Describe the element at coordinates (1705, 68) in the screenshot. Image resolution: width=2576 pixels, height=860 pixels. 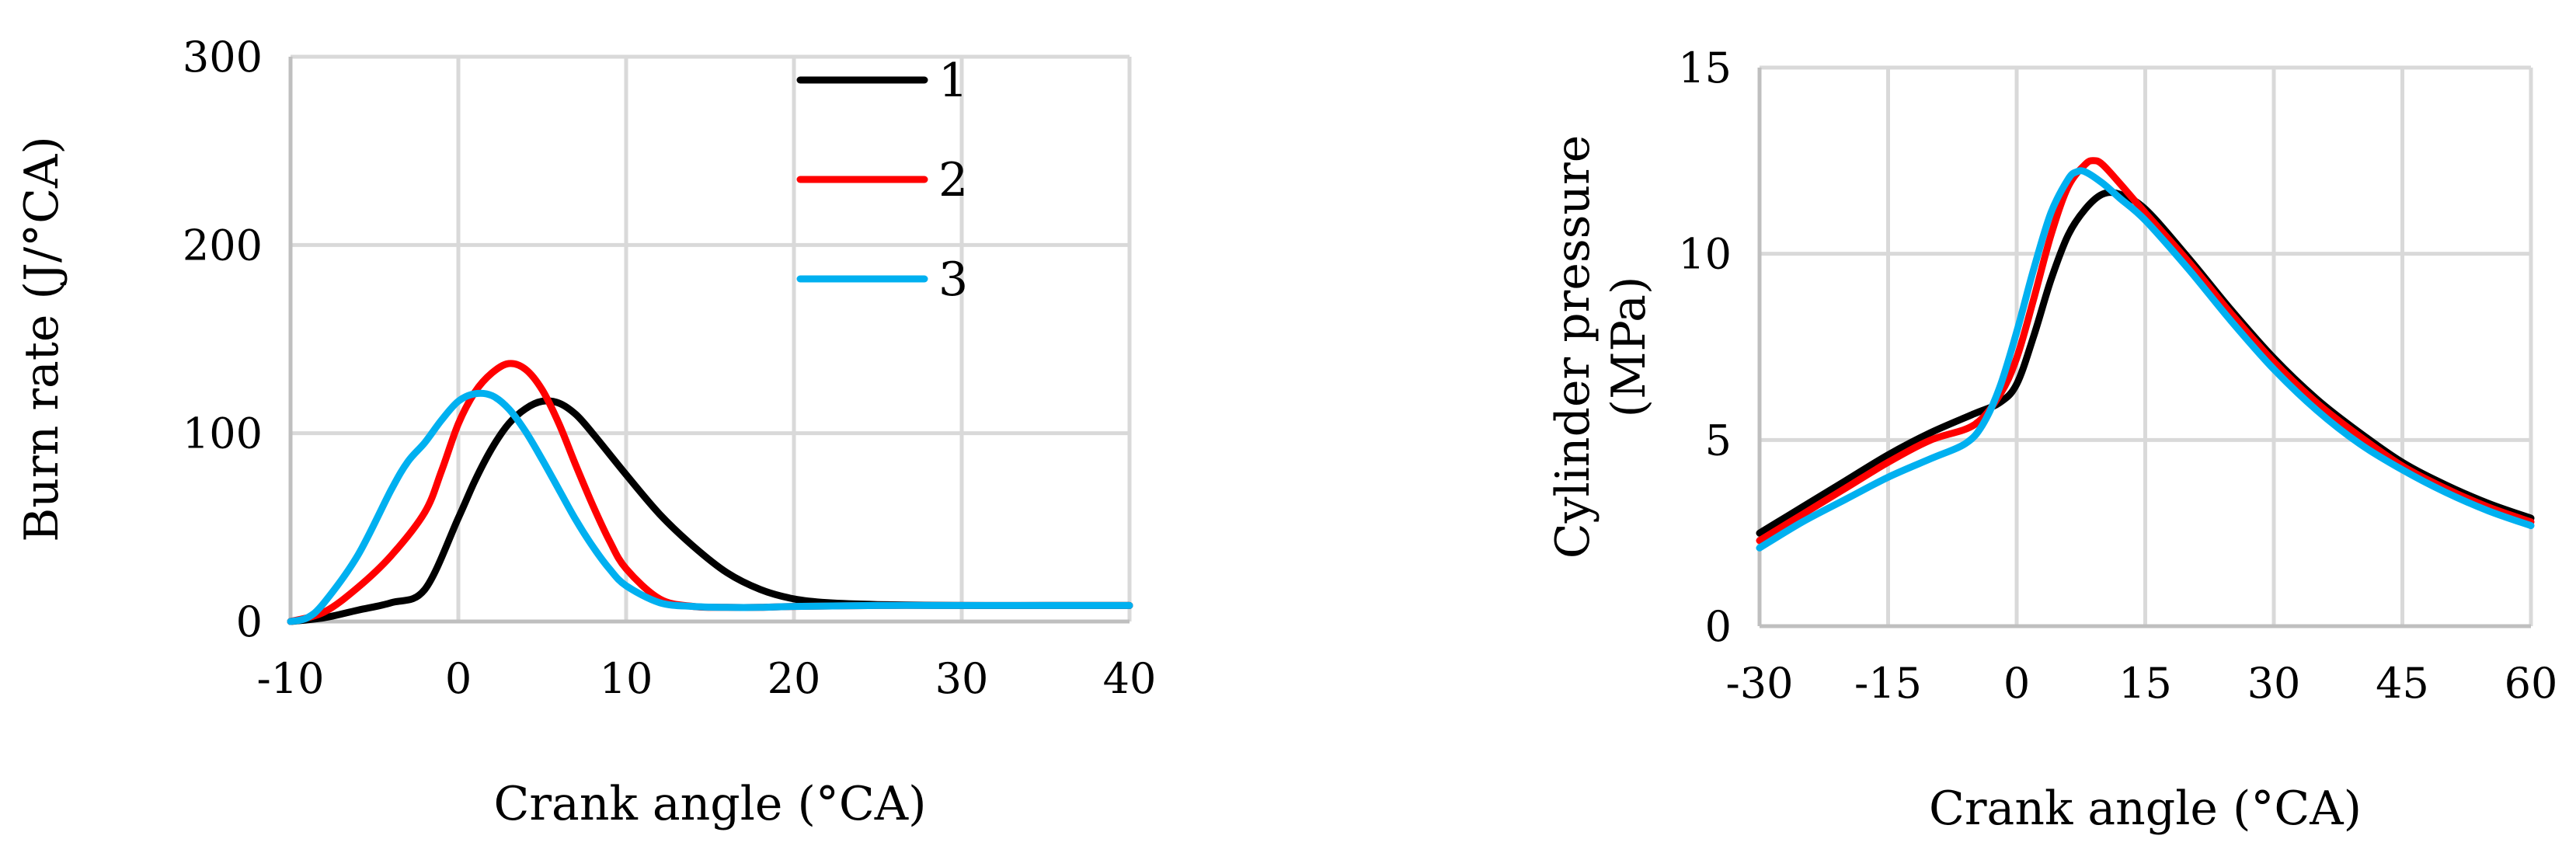
I see `y-tick-label: 15` at that location.